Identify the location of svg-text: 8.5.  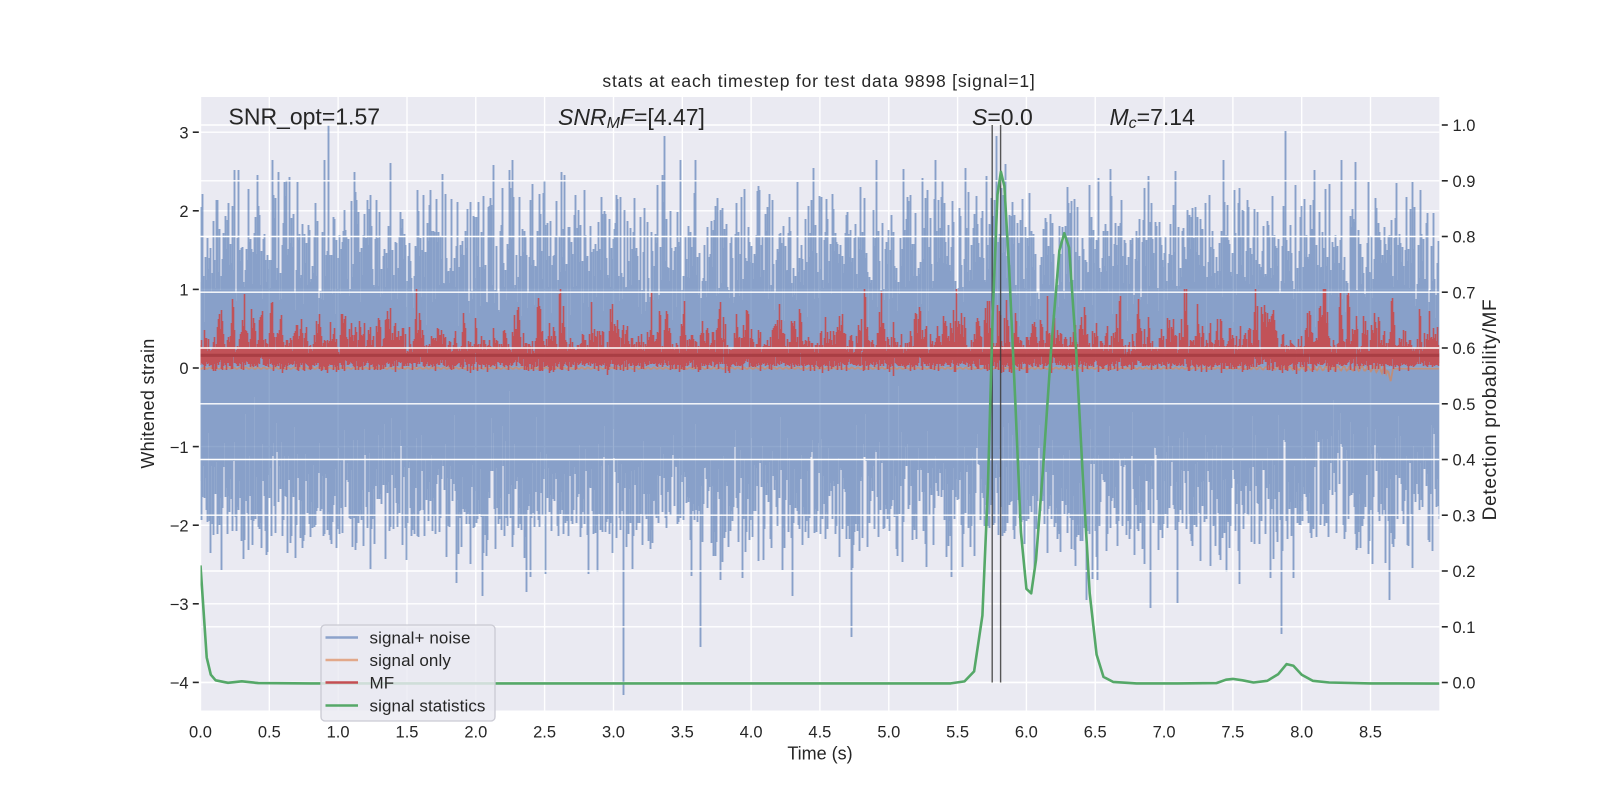
(1370, 733).